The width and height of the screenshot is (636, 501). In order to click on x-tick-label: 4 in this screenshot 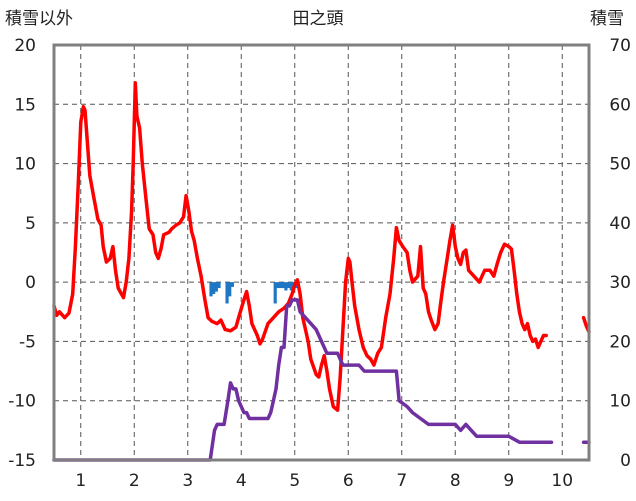, I will do `click(241, 481)`.